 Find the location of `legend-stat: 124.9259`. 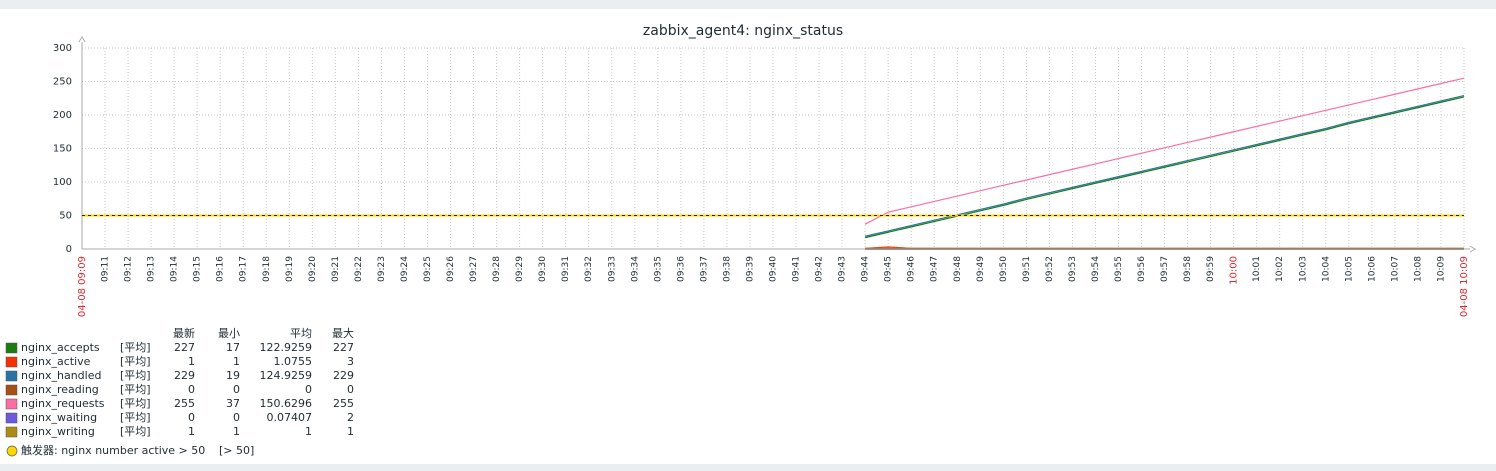

legend-stat: 124.9259 is located at coordinates (286, 375).